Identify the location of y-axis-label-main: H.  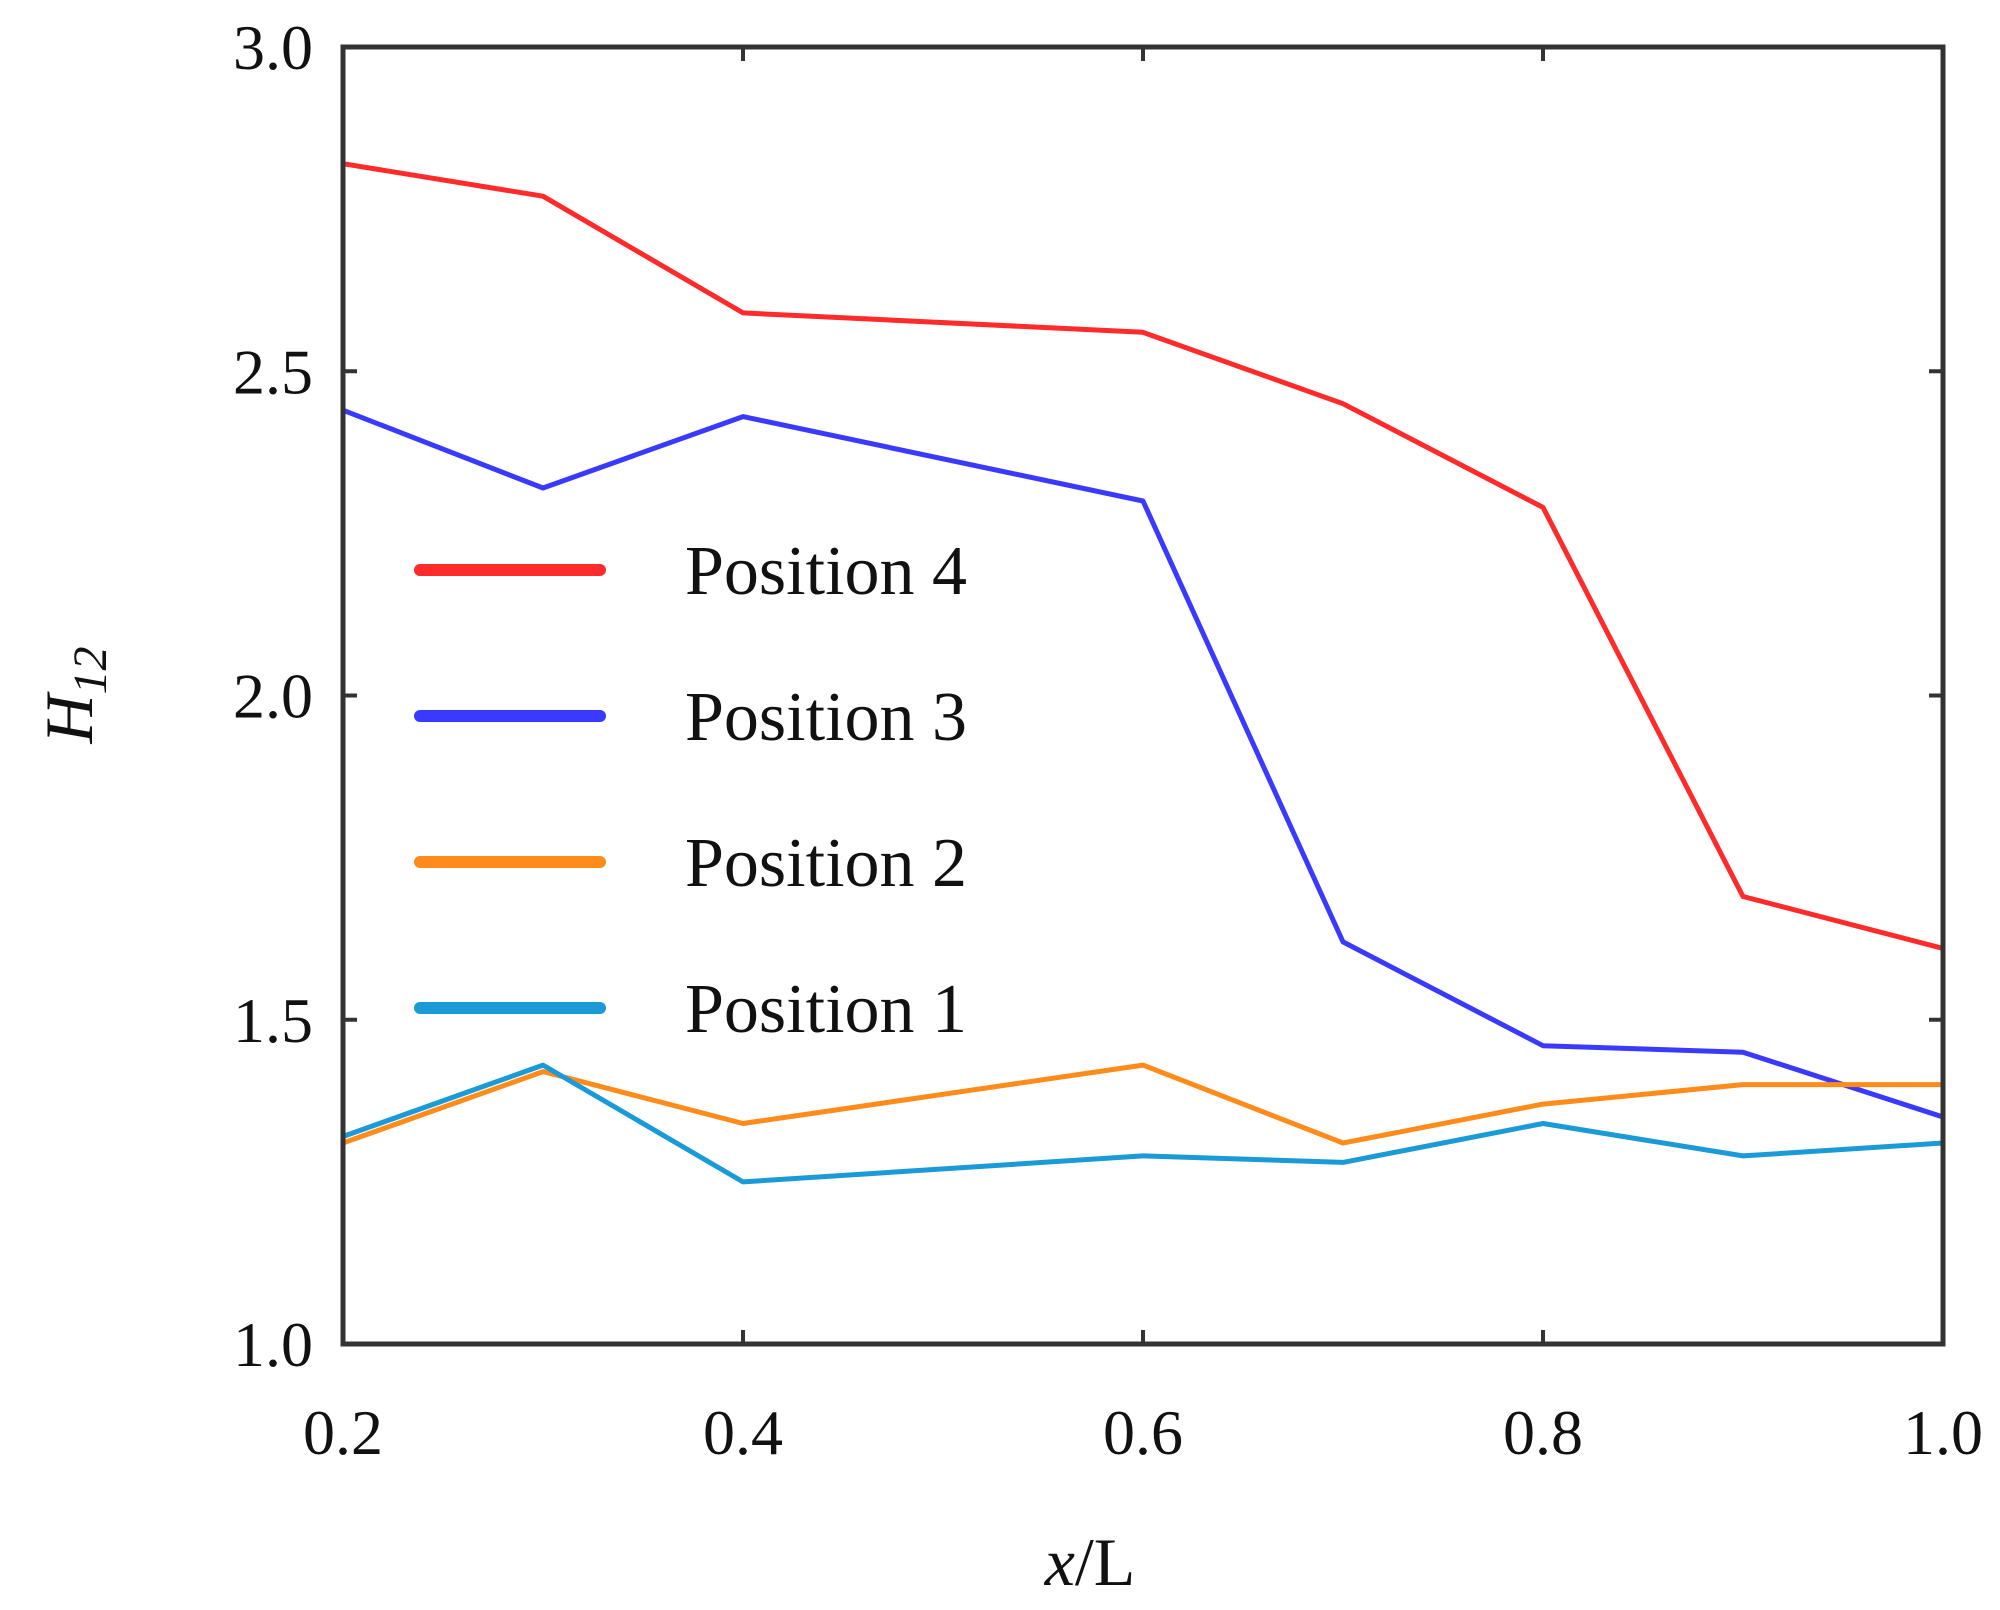
(69, 718).